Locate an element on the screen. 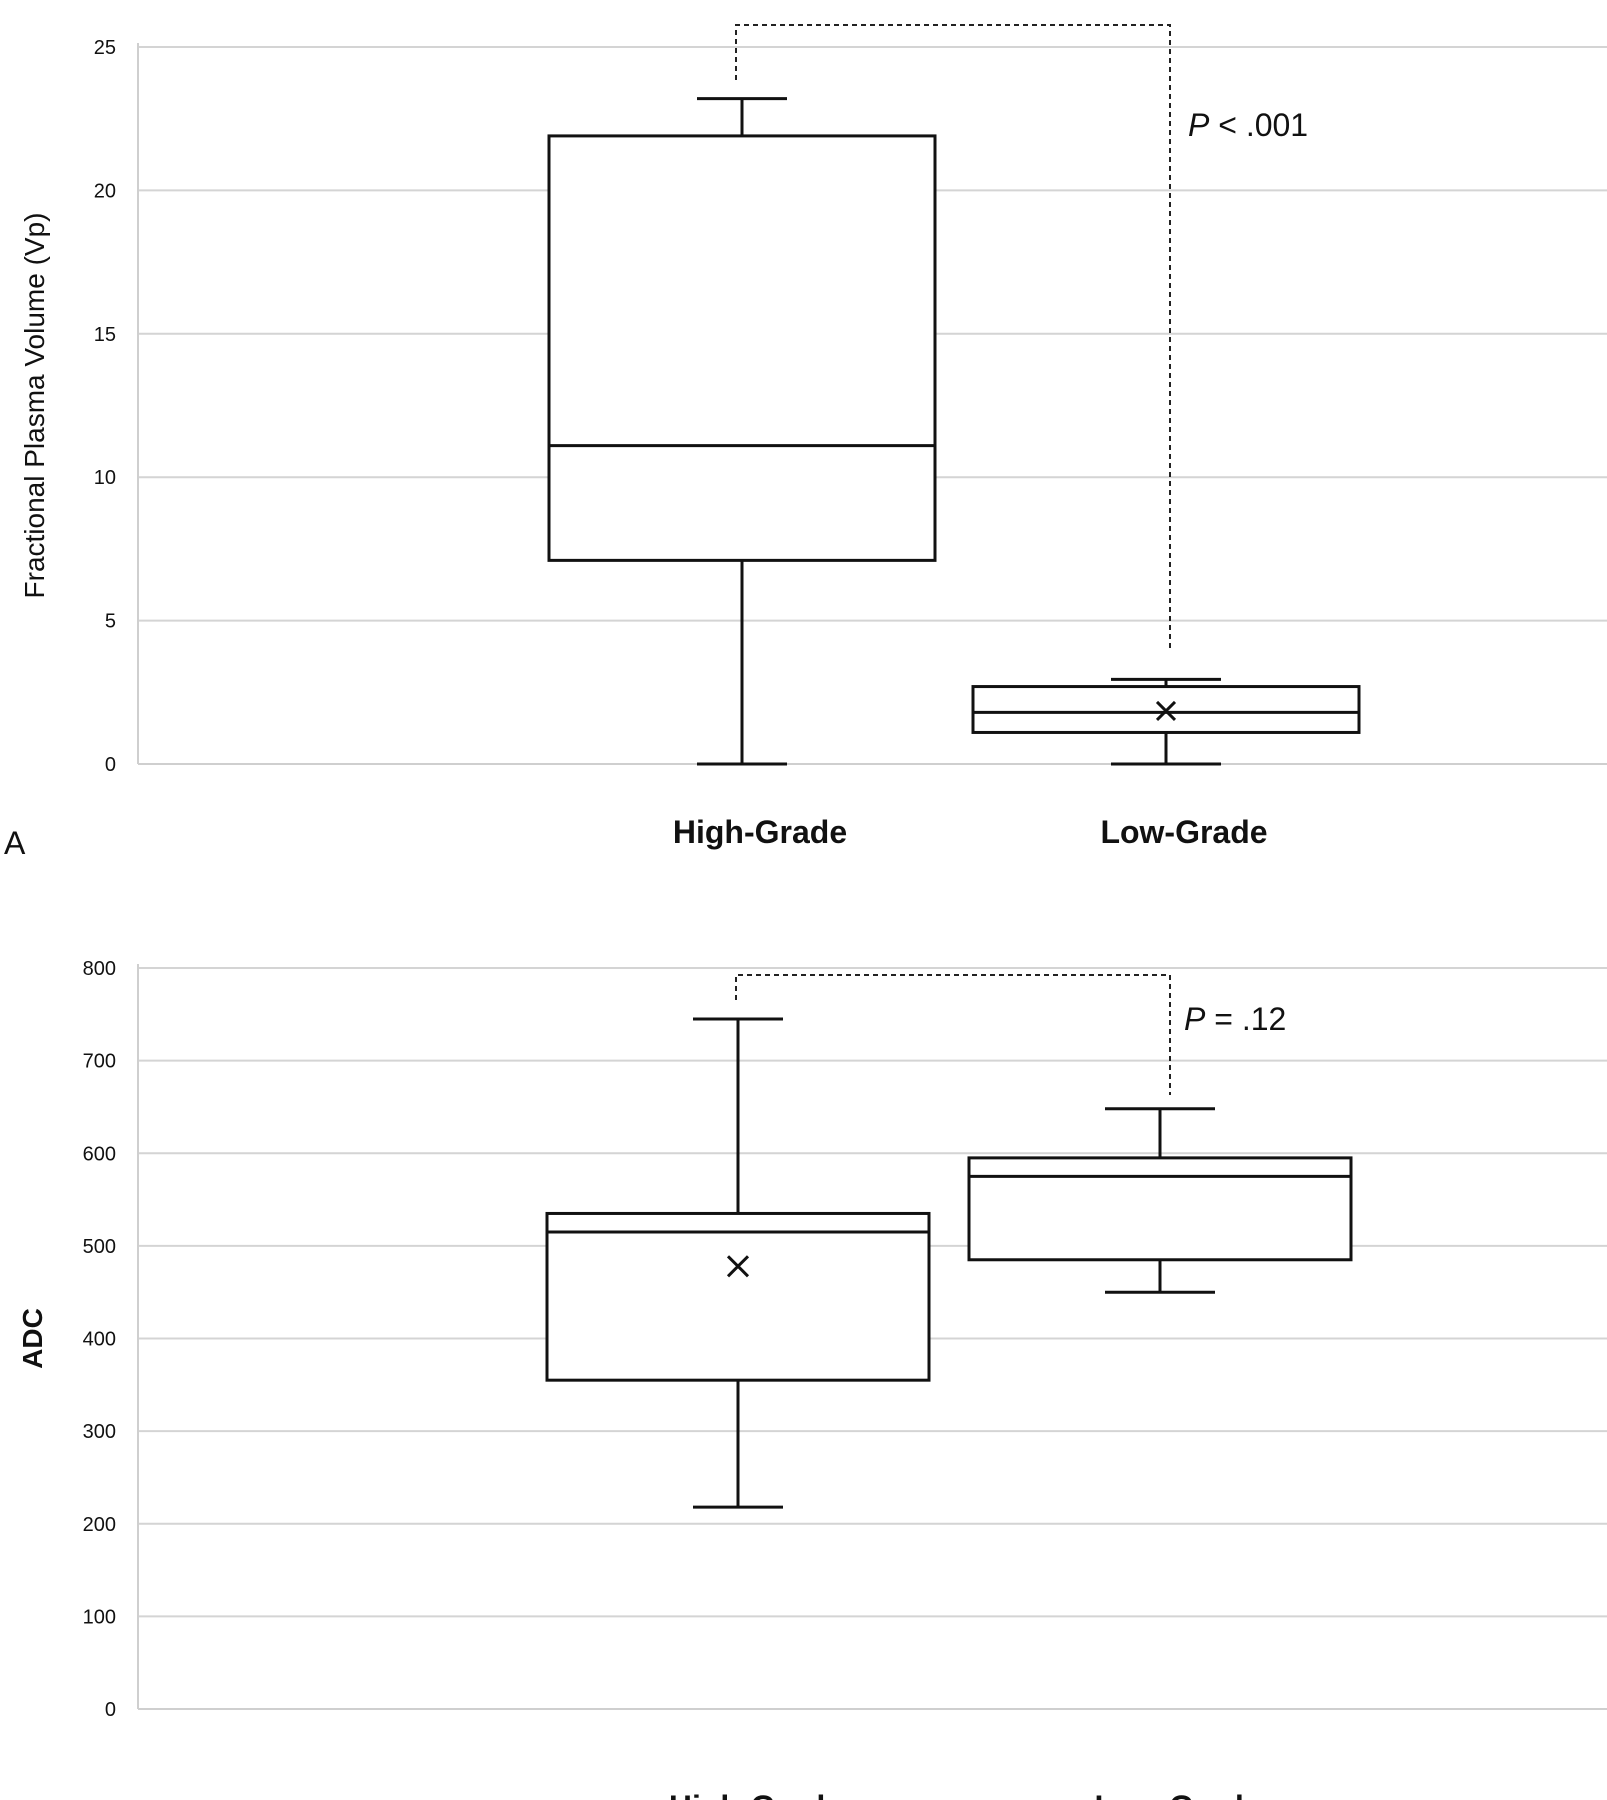  p-value-text: = .12 is located at coordinates (1245, 1019).